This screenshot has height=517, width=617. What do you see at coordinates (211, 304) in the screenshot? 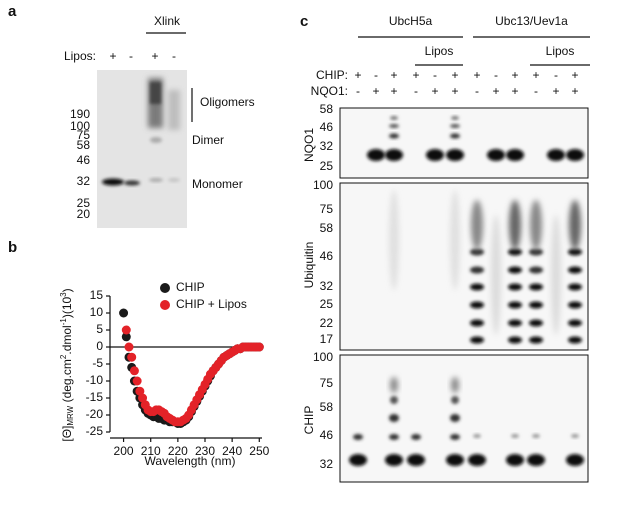
I see `legend-label: CHIP + Lipos` at bounding box center [211, 304].